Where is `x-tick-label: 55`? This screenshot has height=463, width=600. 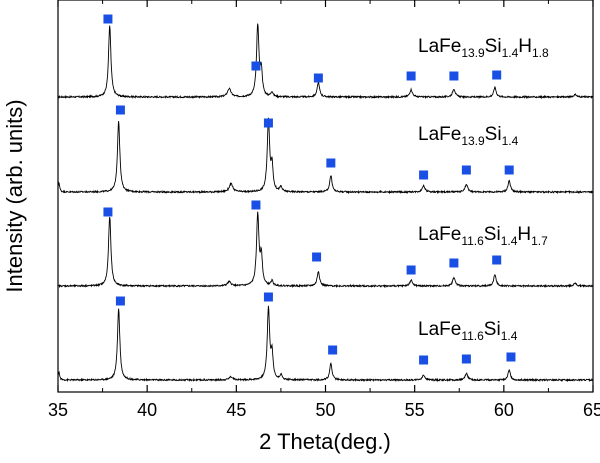 x-tick-label: 55 is located at coordinates (415, 410).